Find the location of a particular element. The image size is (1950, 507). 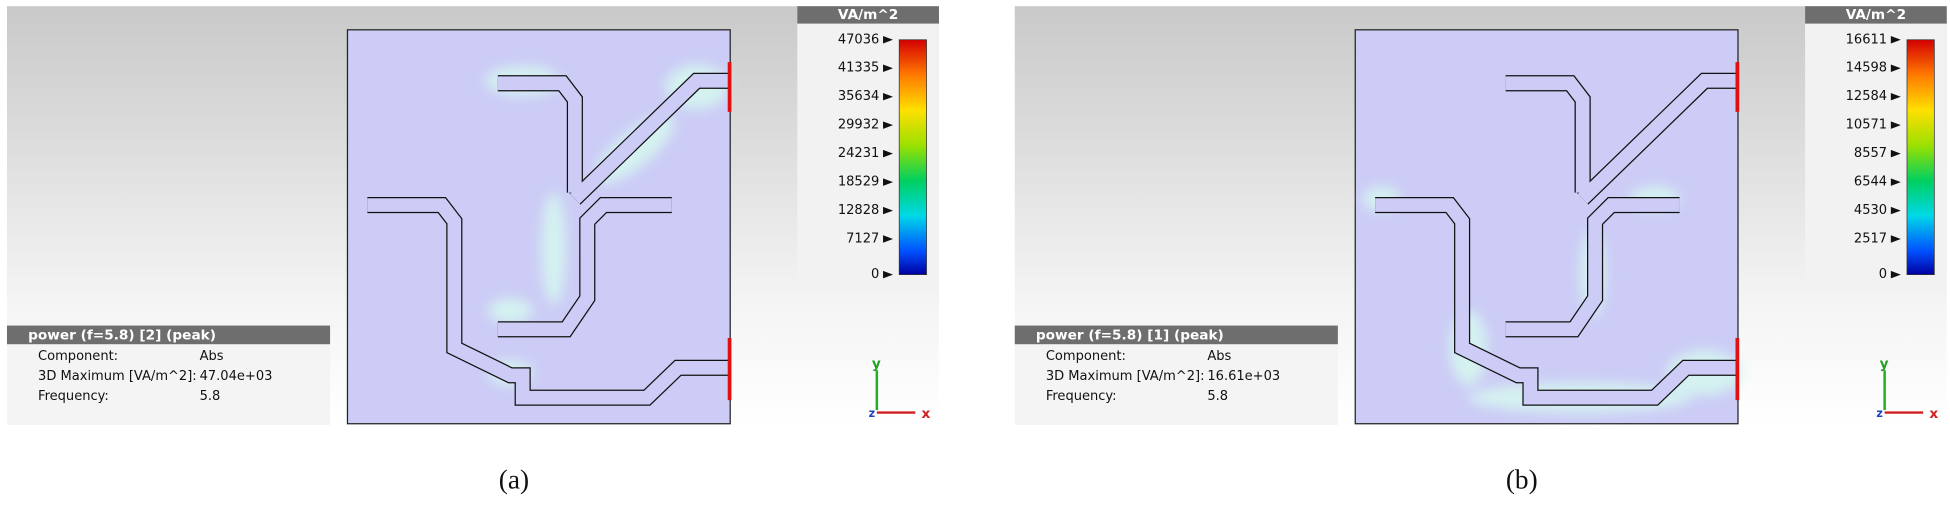

caption: (b) is located at coordinates (1522, 479).